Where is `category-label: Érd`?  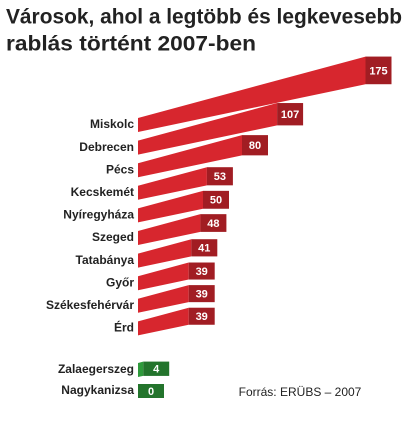
category-label: Érd is located at coordinates (124, 327).